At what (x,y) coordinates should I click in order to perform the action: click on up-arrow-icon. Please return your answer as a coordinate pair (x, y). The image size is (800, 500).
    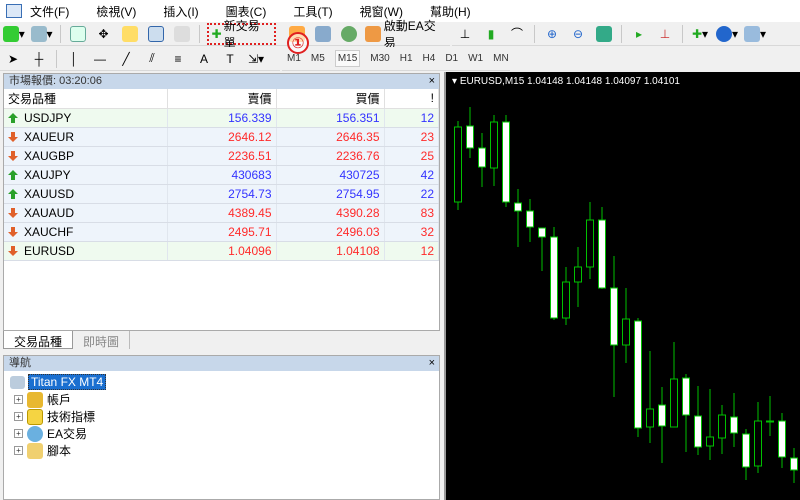
    Looking at the image, I should click on (13, 193).